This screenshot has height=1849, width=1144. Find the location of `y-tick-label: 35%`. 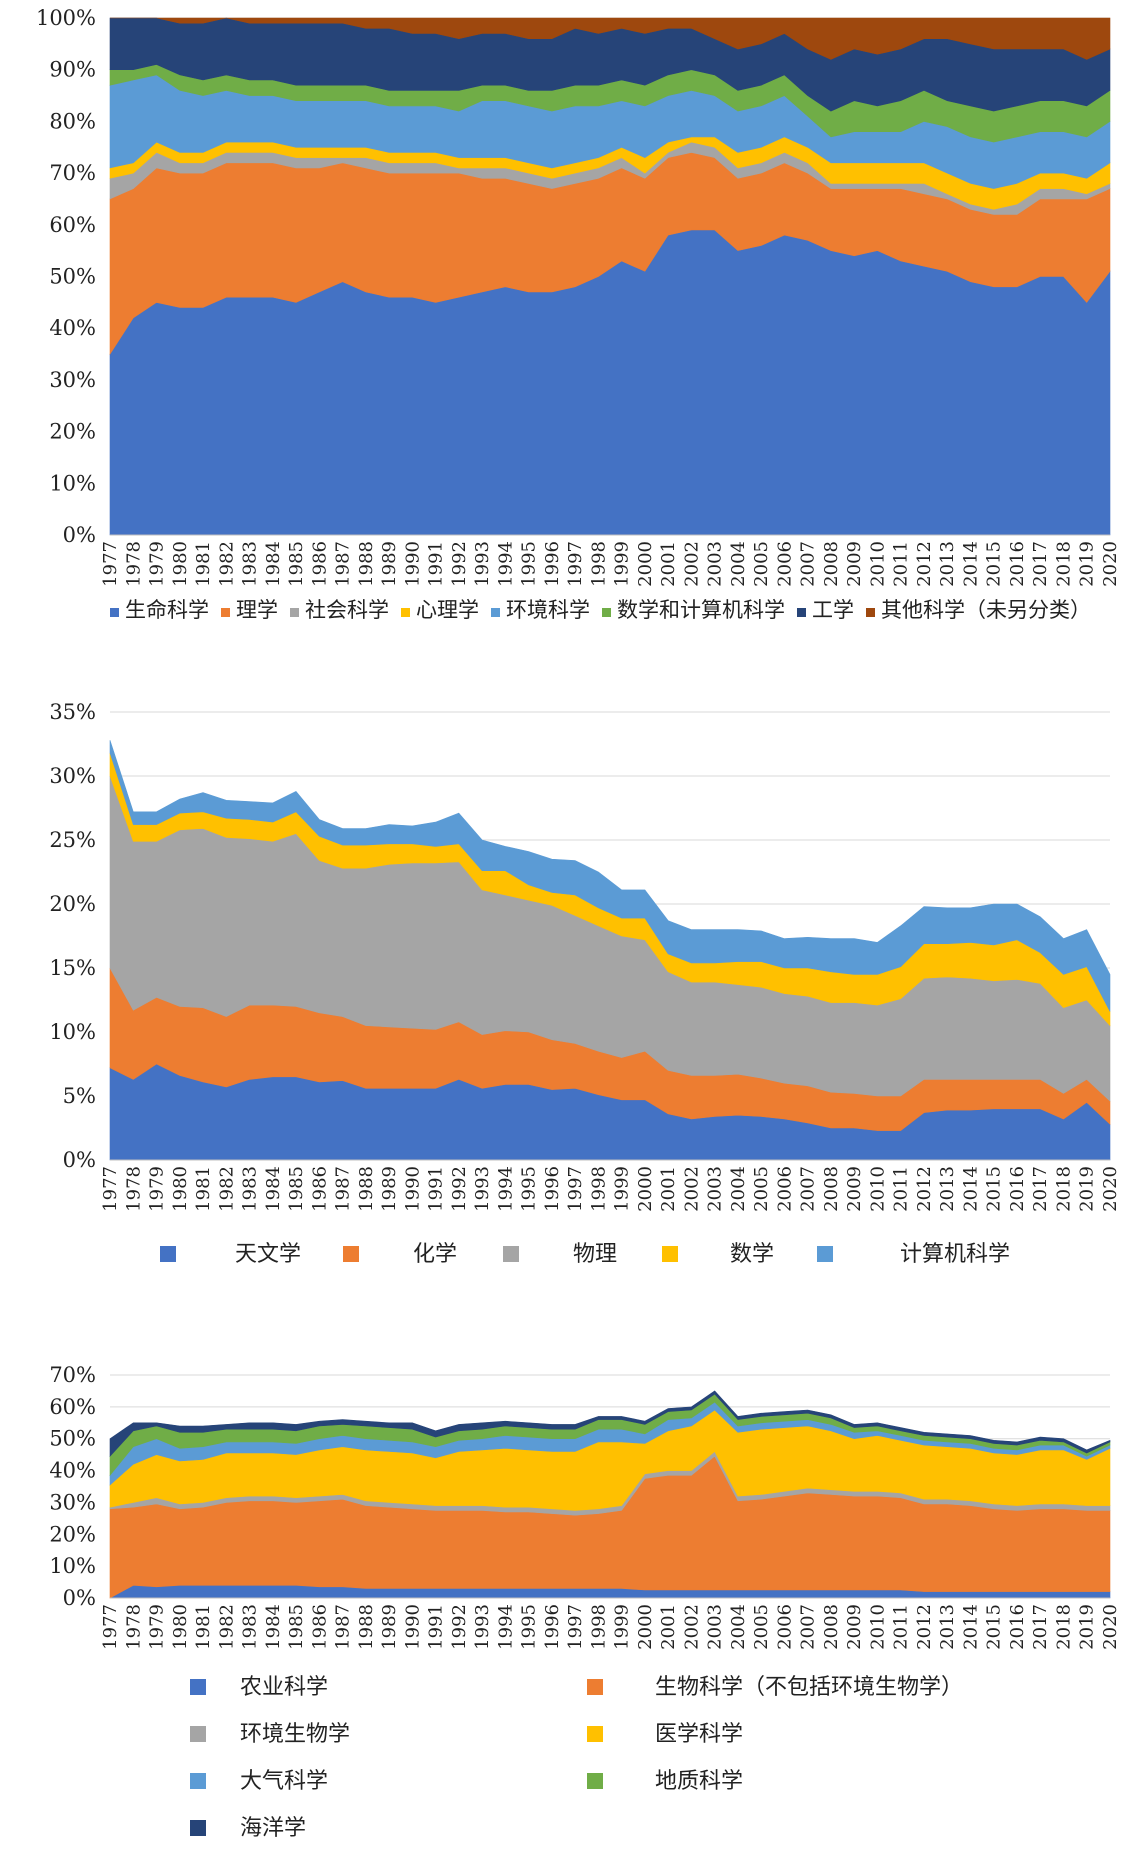

y-tick-label: 35% is located at coordinates (72, 712).